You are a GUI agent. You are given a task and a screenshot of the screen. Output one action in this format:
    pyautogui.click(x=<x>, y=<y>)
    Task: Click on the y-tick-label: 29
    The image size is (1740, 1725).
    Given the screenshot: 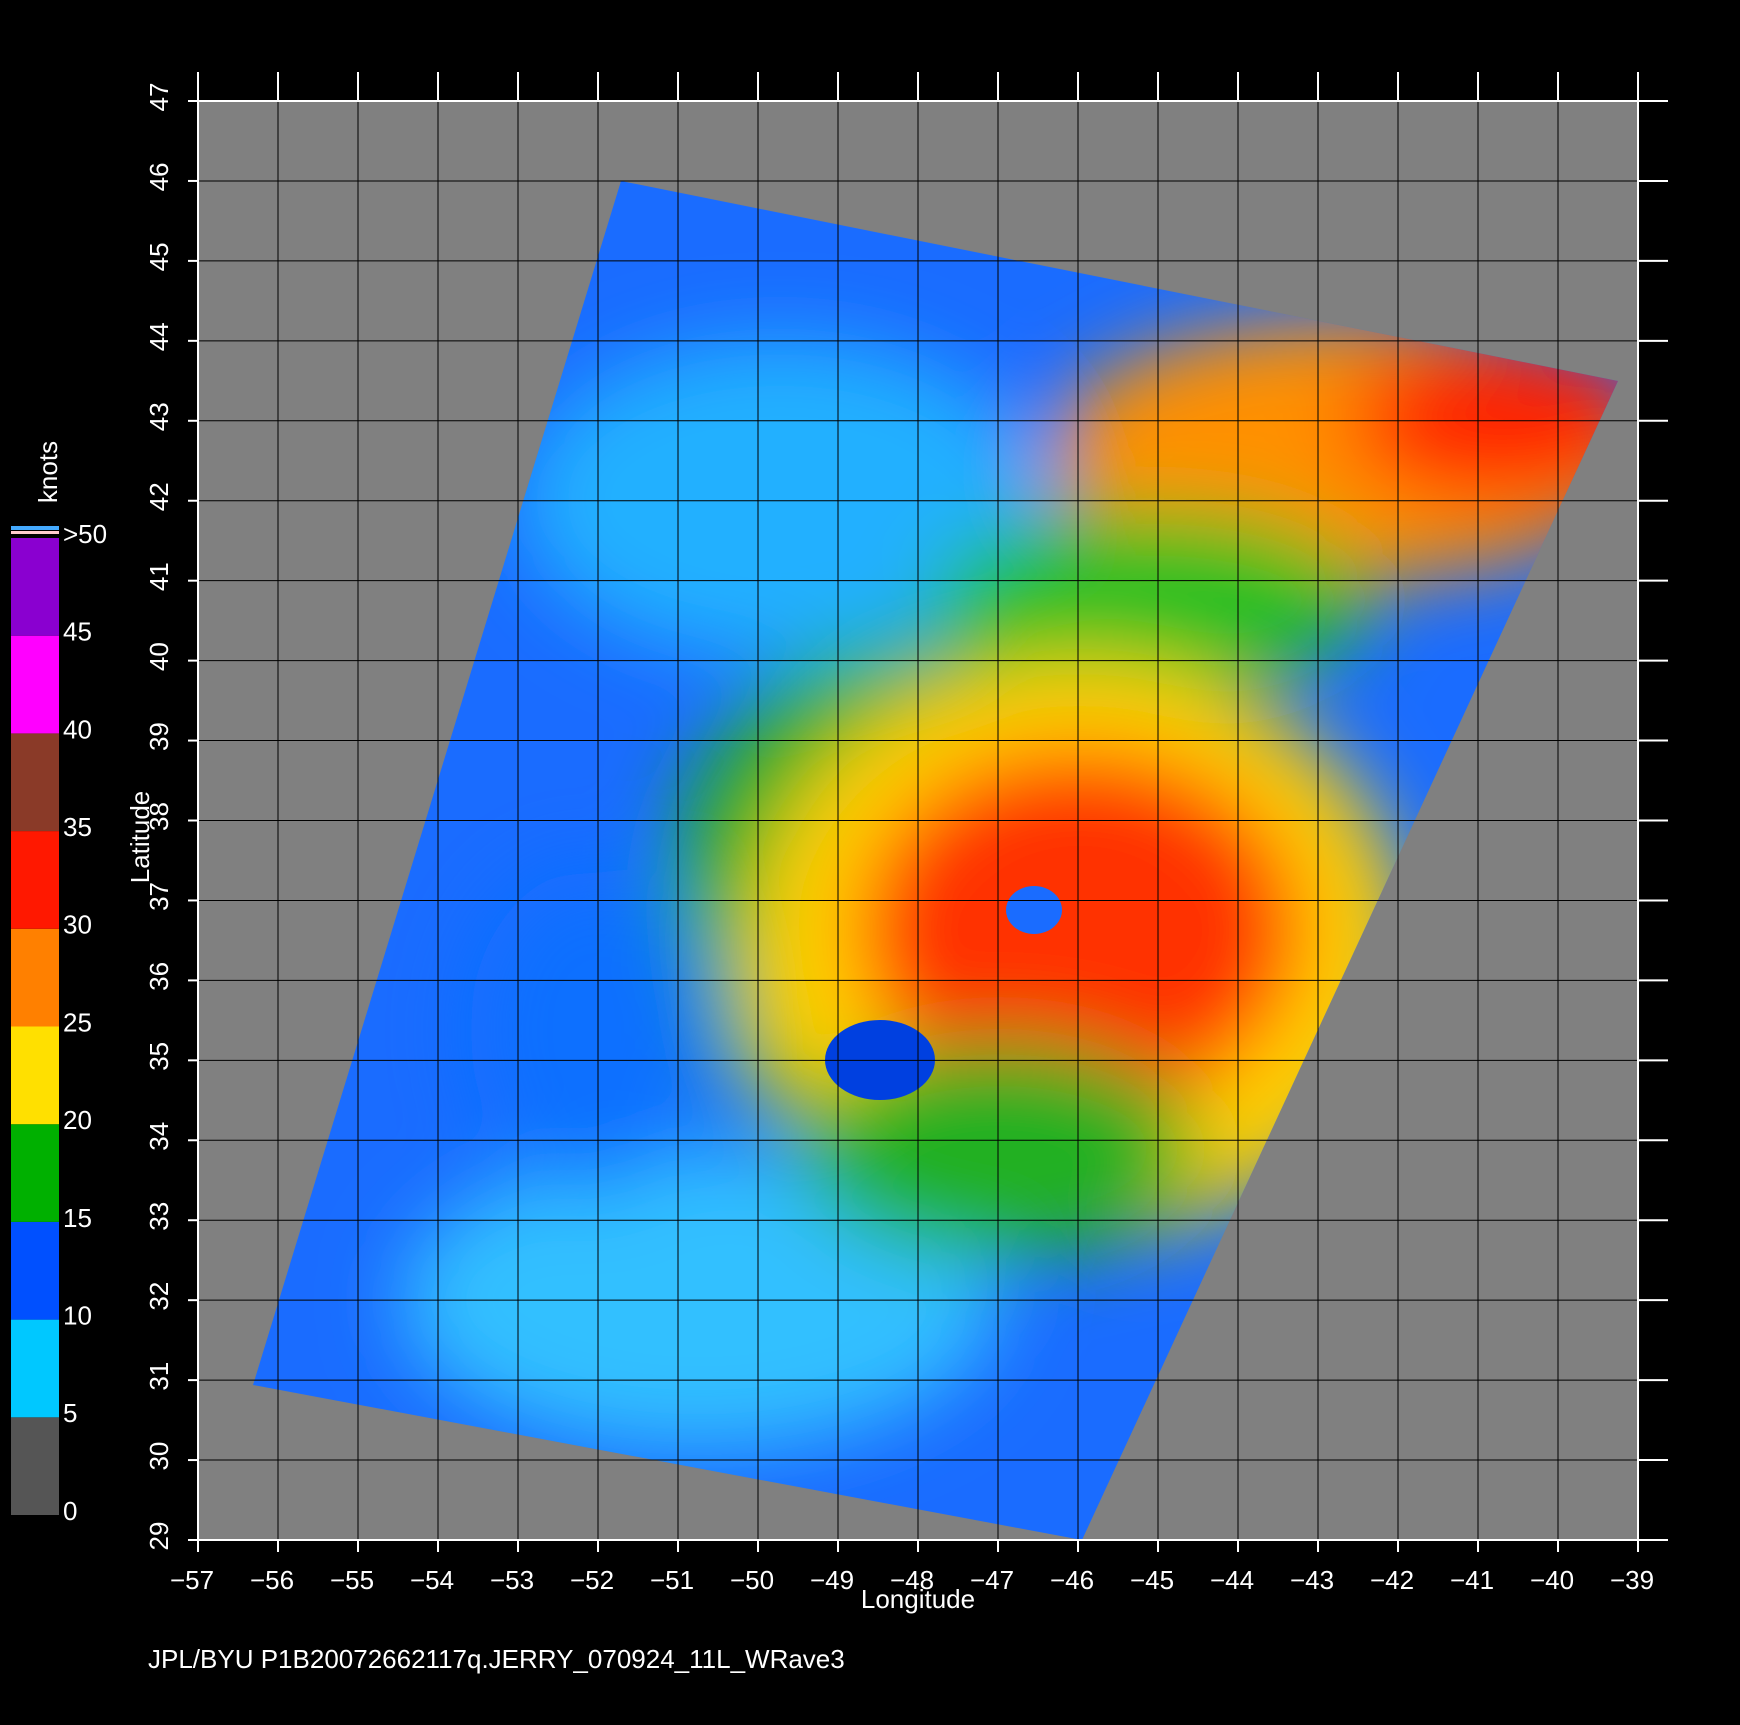 What is the action you would take?
    pyautogui.click(x=159, y=1536)
    